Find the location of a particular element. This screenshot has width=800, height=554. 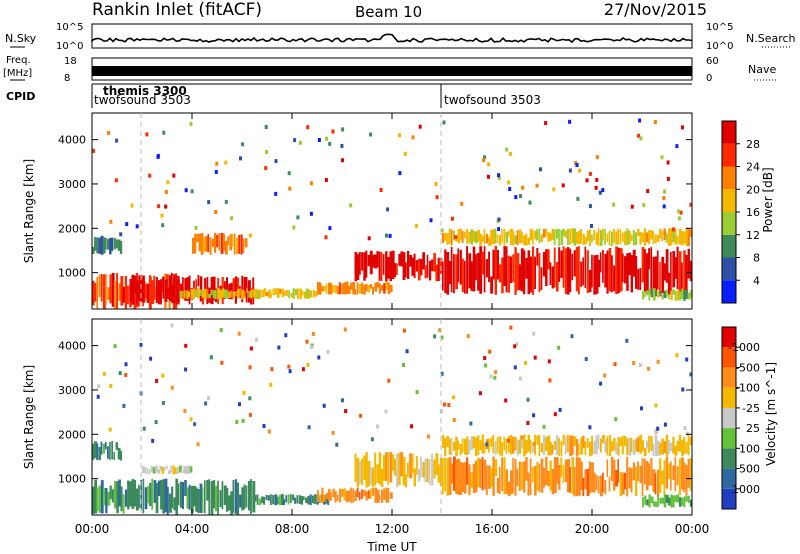

velocity-xtick-label: 04:00 is located at coordinates (192, 529).